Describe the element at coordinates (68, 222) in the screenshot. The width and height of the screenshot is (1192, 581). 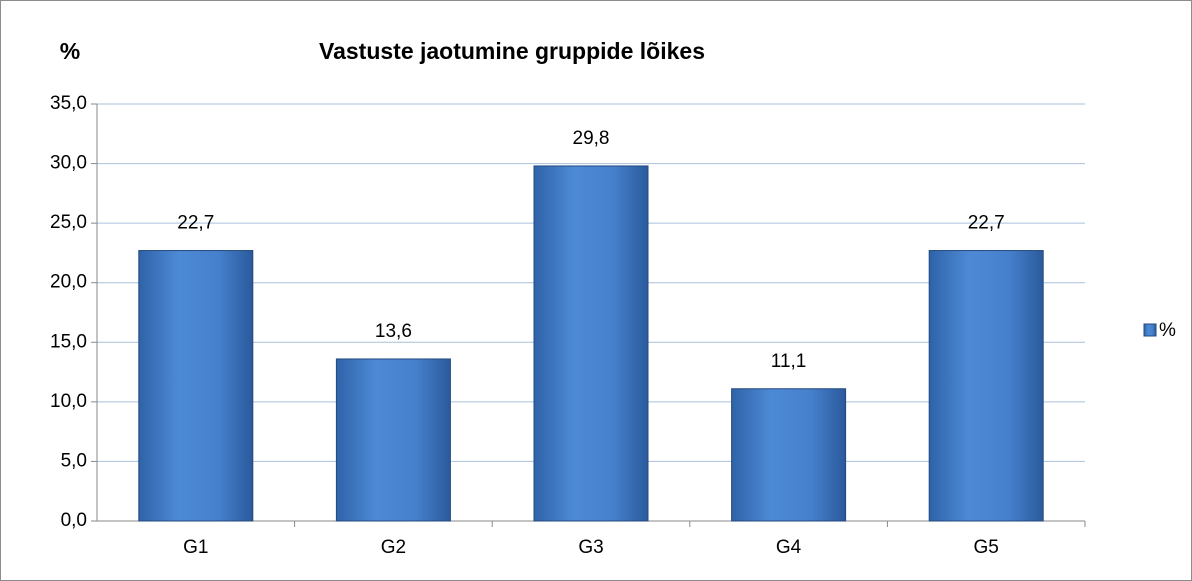
I see `y-tick-label: 25,0` at that location.